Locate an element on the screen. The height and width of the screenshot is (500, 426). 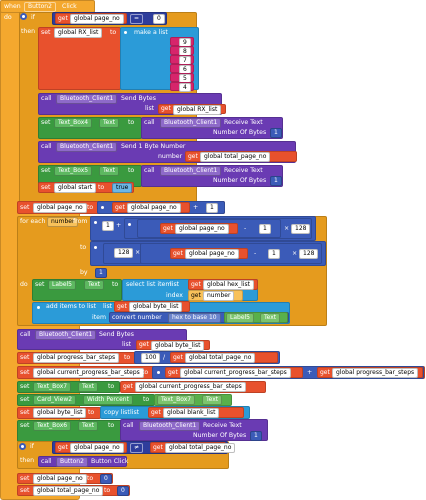
op-dropdown-eq: = is located at coordinates (137, 19).